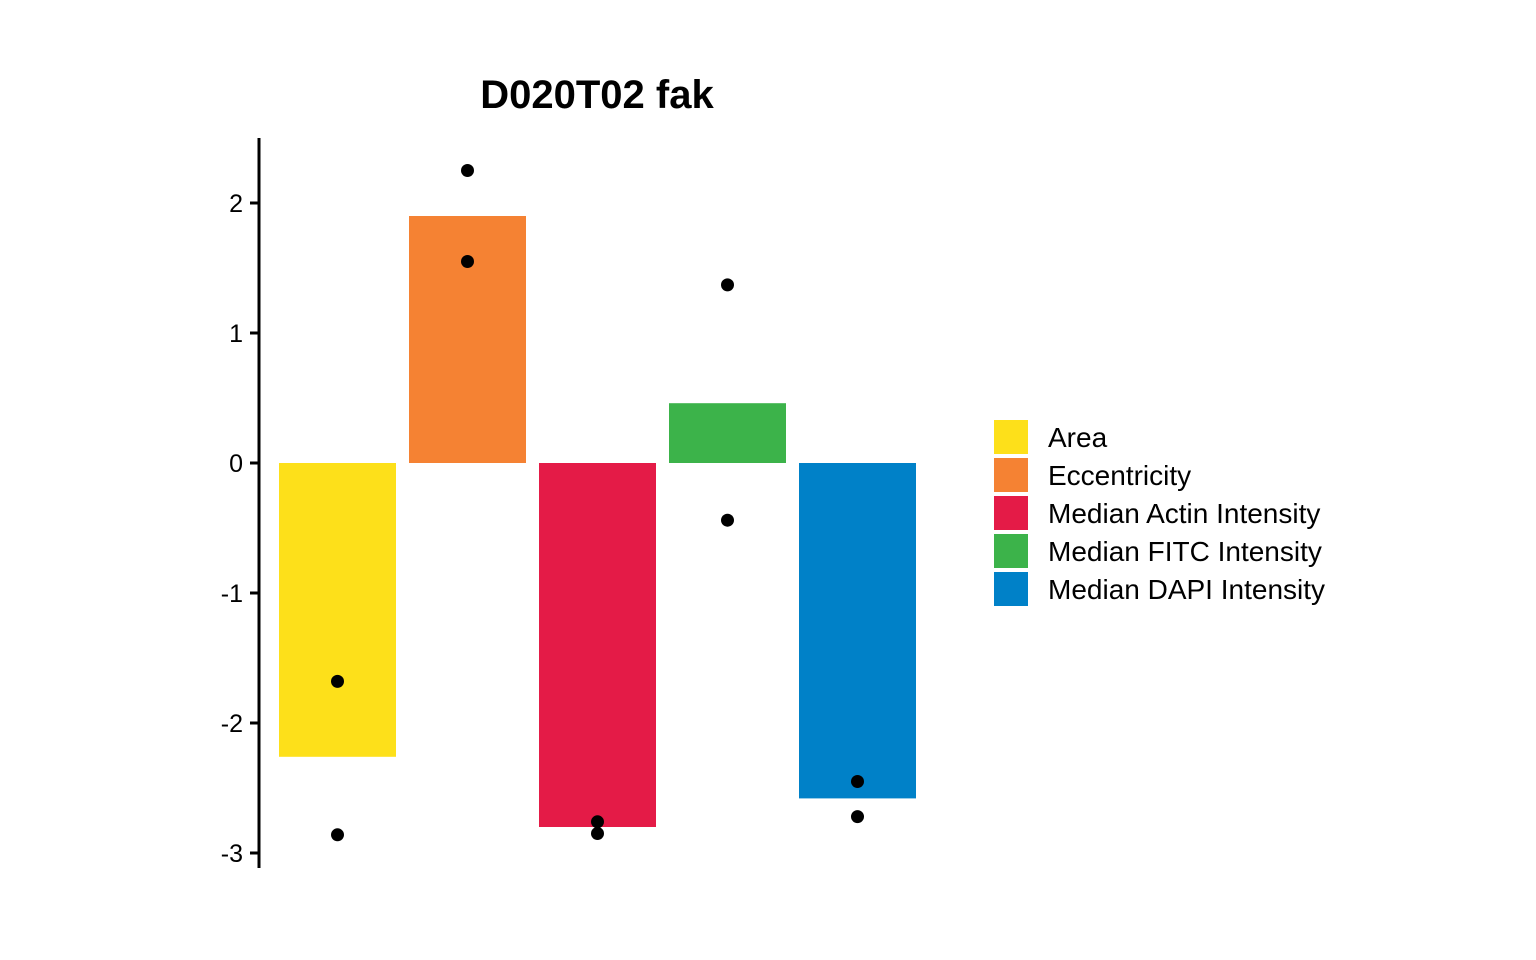 The image size is (1536, 960). I want to click on y-tick-label: -2, so click(232, 724).